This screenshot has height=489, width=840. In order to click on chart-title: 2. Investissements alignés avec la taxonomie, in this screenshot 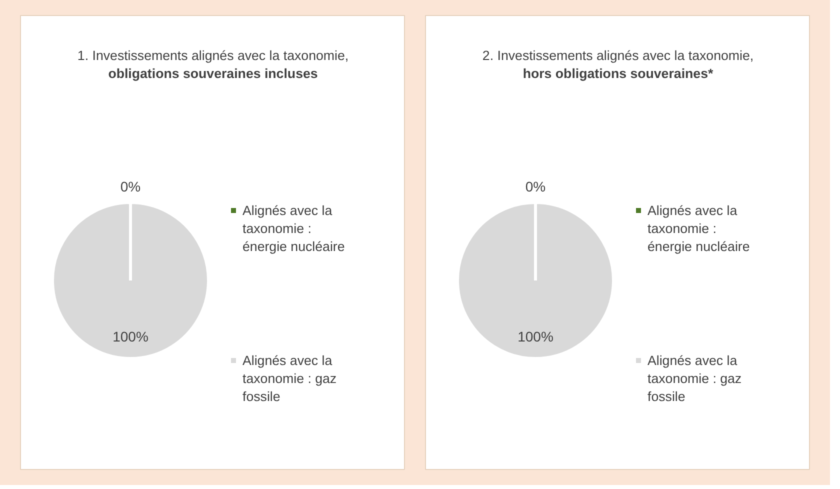, I will do `click(618, 55)`.